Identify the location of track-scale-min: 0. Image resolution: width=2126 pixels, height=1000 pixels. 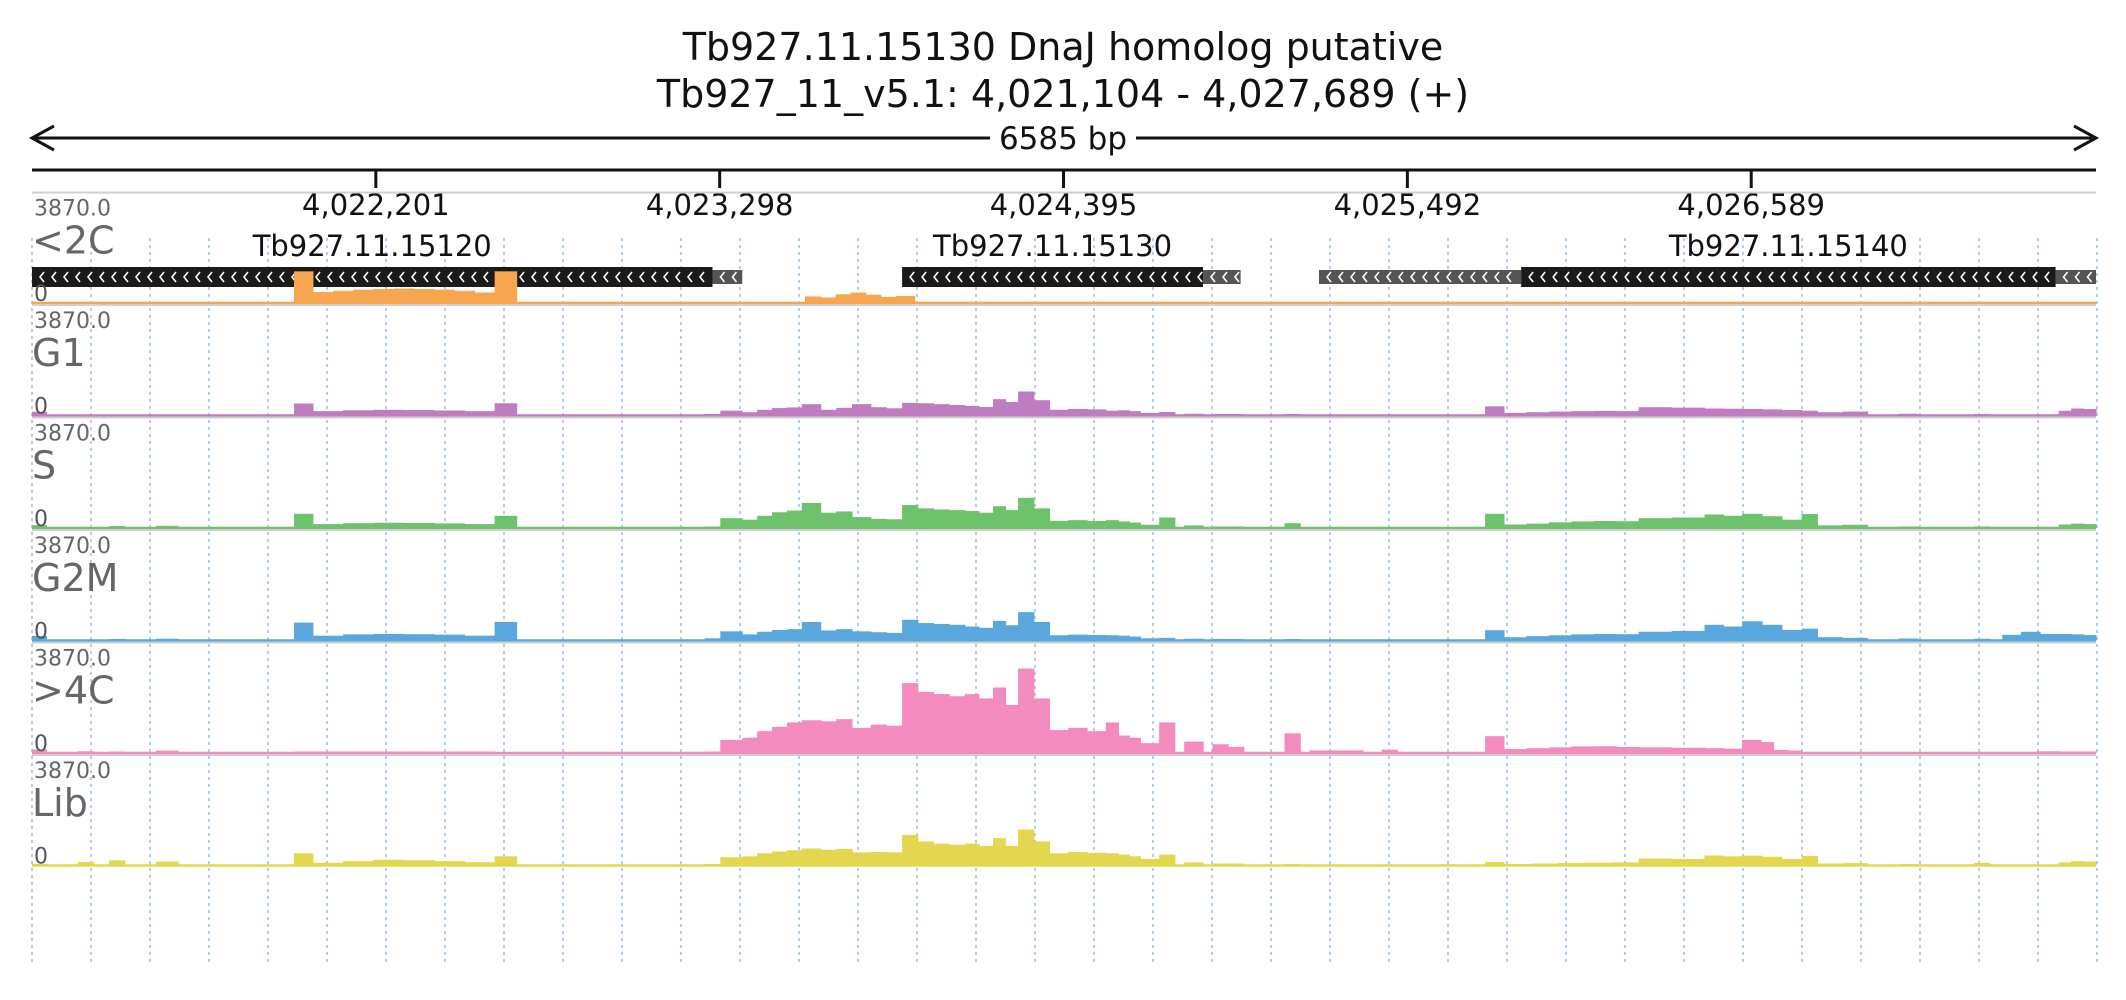
(41, 519).